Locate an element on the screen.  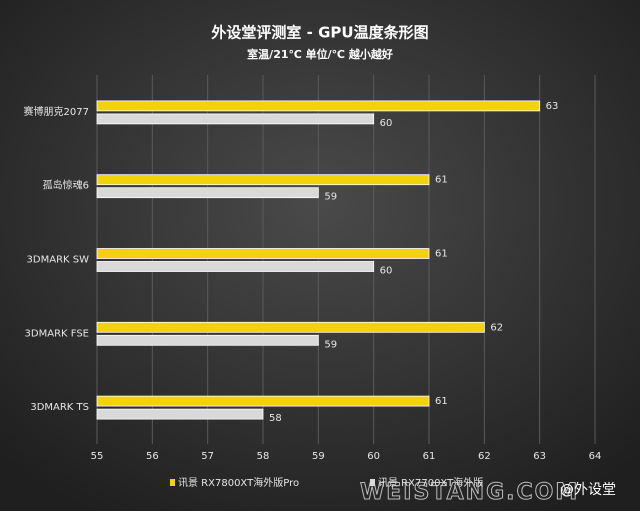
y-tick-label: 3DMARK FSE is located at coordinates (57, 333).